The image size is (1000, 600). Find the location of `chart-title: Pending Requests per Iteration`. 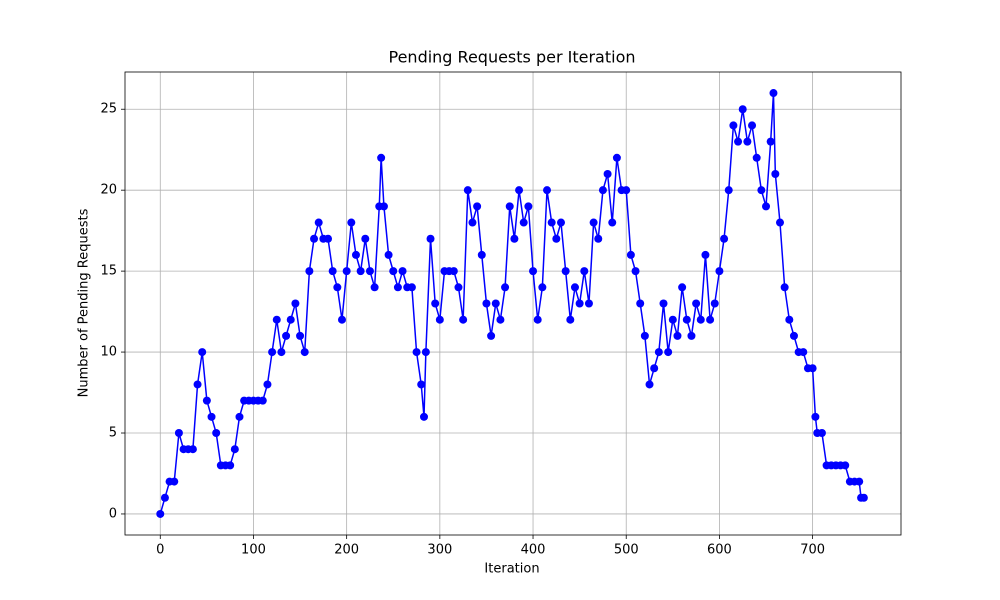

chart-title: Pending Requests per Iteration is located at coordinates (512, 57).